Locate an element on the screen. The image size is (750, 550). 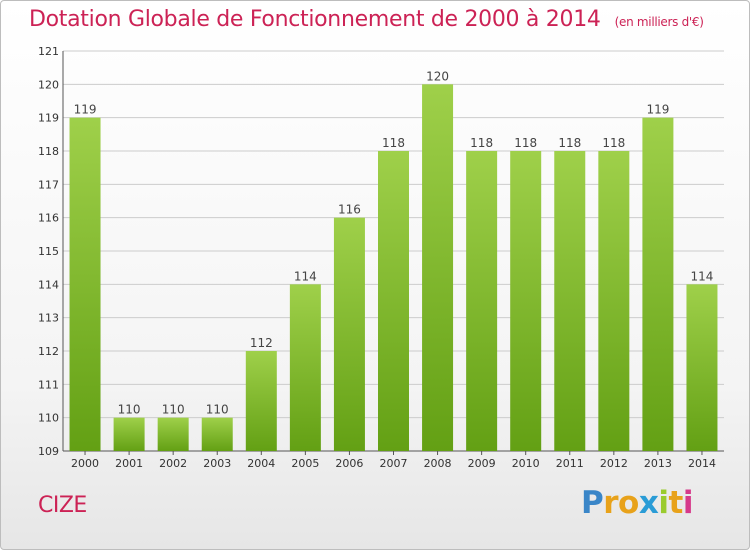
x-tick-label: 2005 is located at coordinates (305, 463).